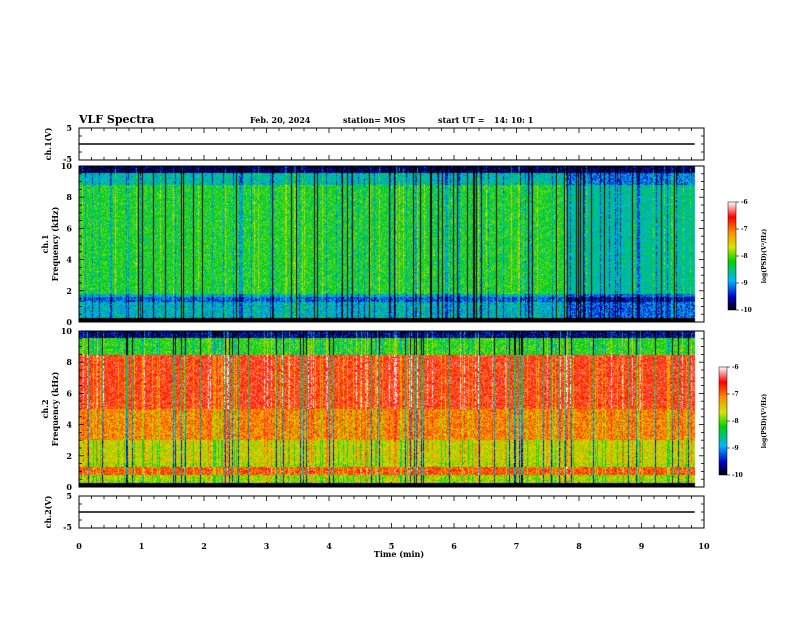 This screenshot has width=792, height=617. What do you see at coordinates (116, 119) in the screenshot?
I see `chart-title: VLF Spectra` at bounding box center [116, 119].